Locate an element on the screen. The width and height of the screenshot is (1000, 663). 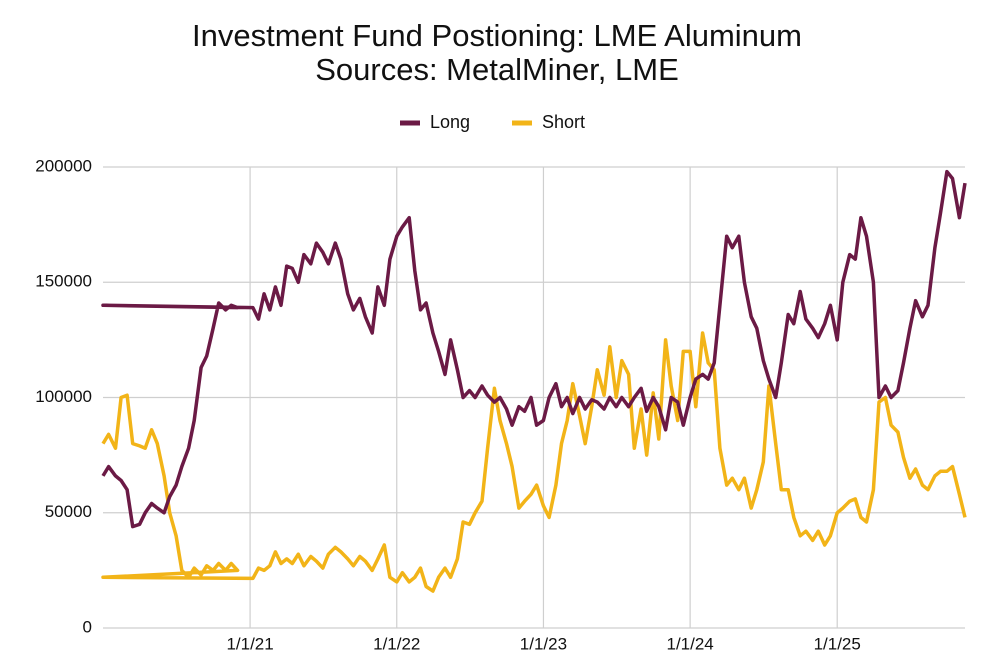
y-tick-label: 100000 is located at coordinates (63, 396).